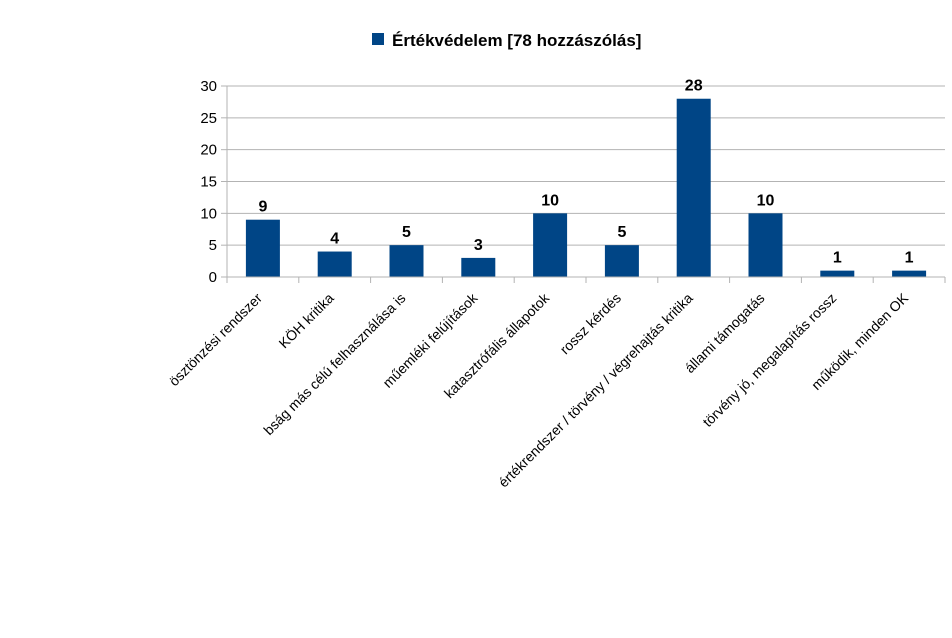 This screenshot has width=952, height=638. Describe the element at coordinates (694, 86) in the screenshot. I see `data-label: 28` at that location.